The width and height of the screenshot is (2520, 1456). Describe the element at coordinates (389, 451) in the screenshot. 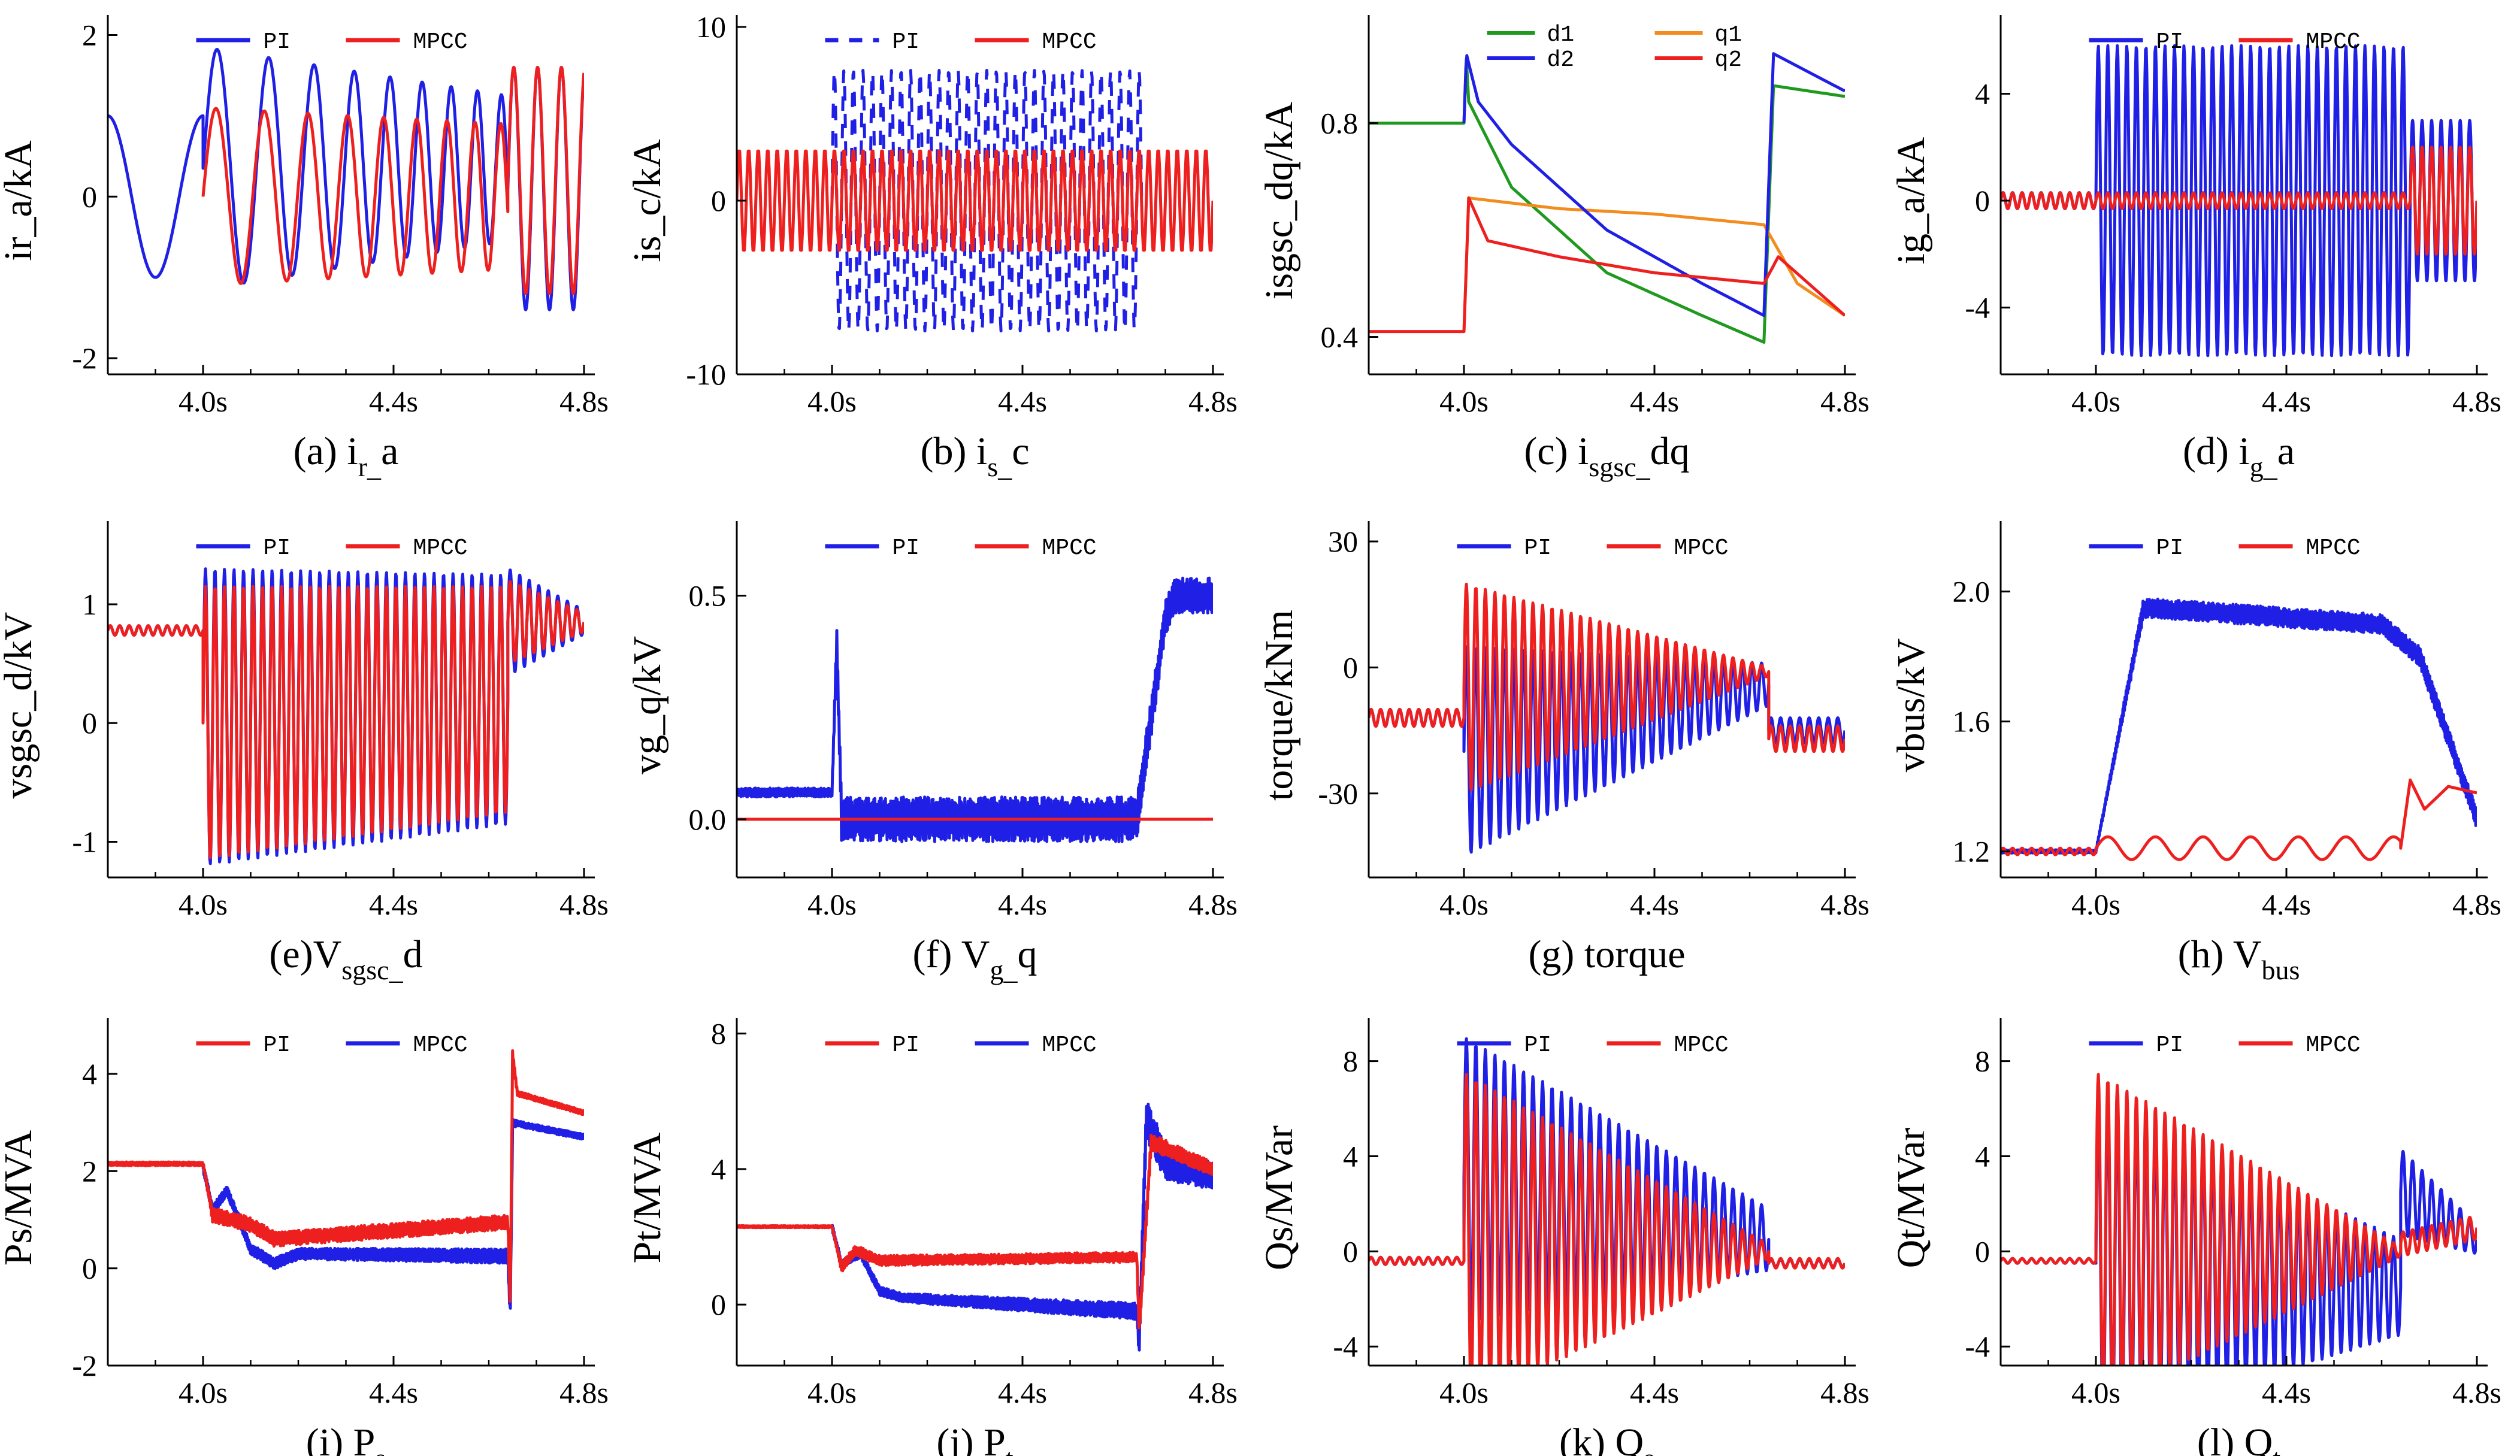

I see `caption-tail: a` at that location.